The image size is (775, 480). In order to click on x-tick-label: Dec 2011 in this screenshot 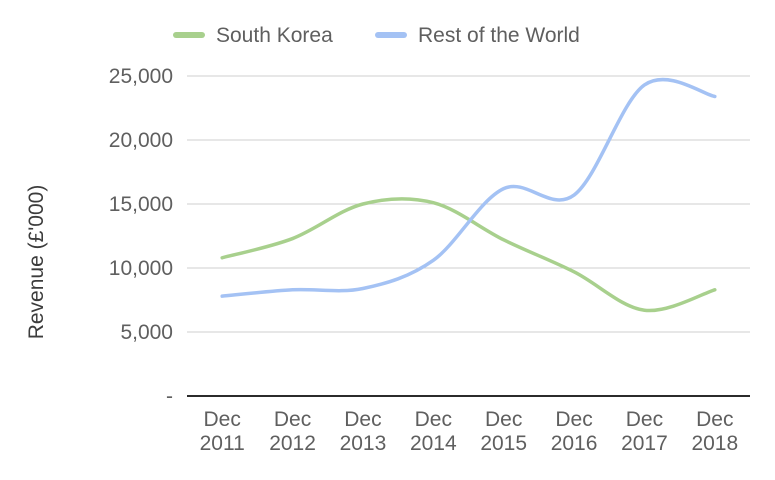, I will do `click(222, 431)`.